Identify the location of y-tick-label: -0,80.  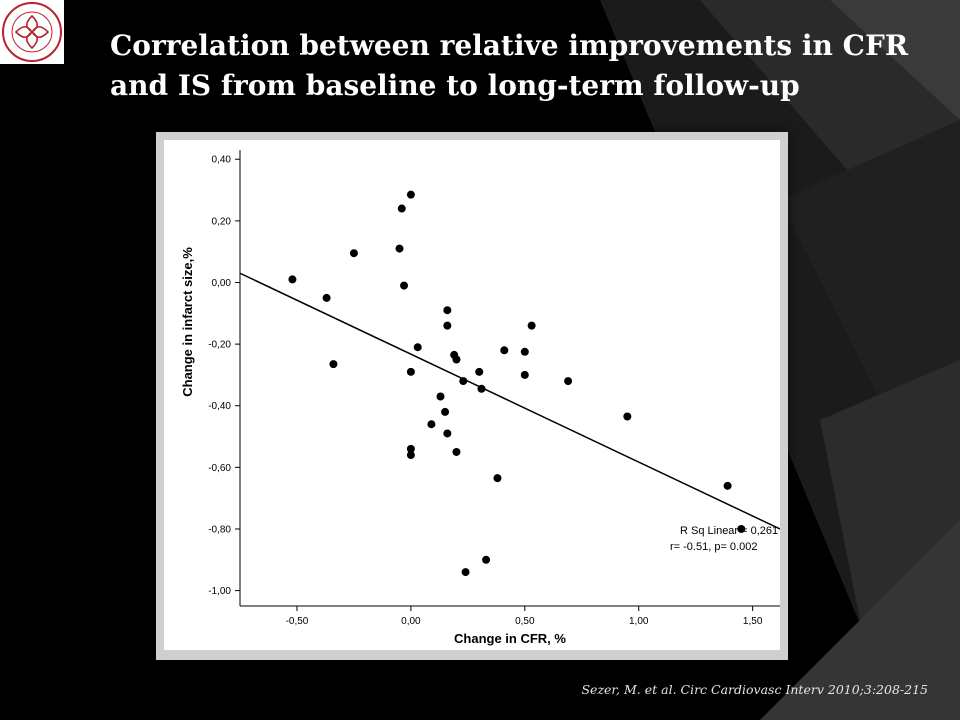
(219, 529).